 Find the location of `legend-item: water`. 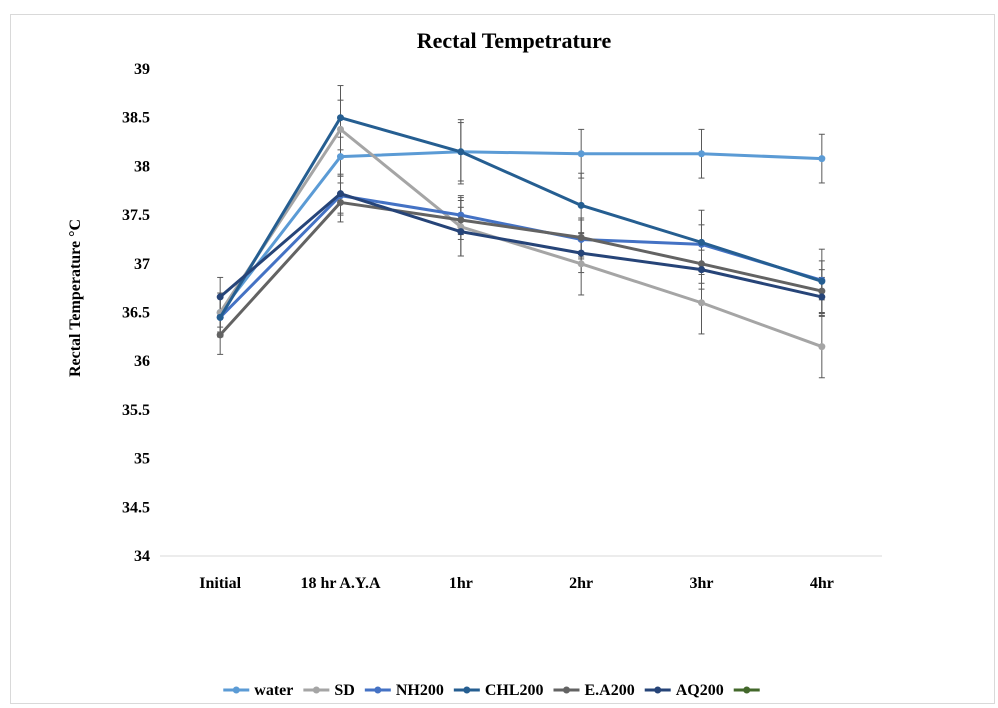

legend-item: water is located at coordinates (258, 690).